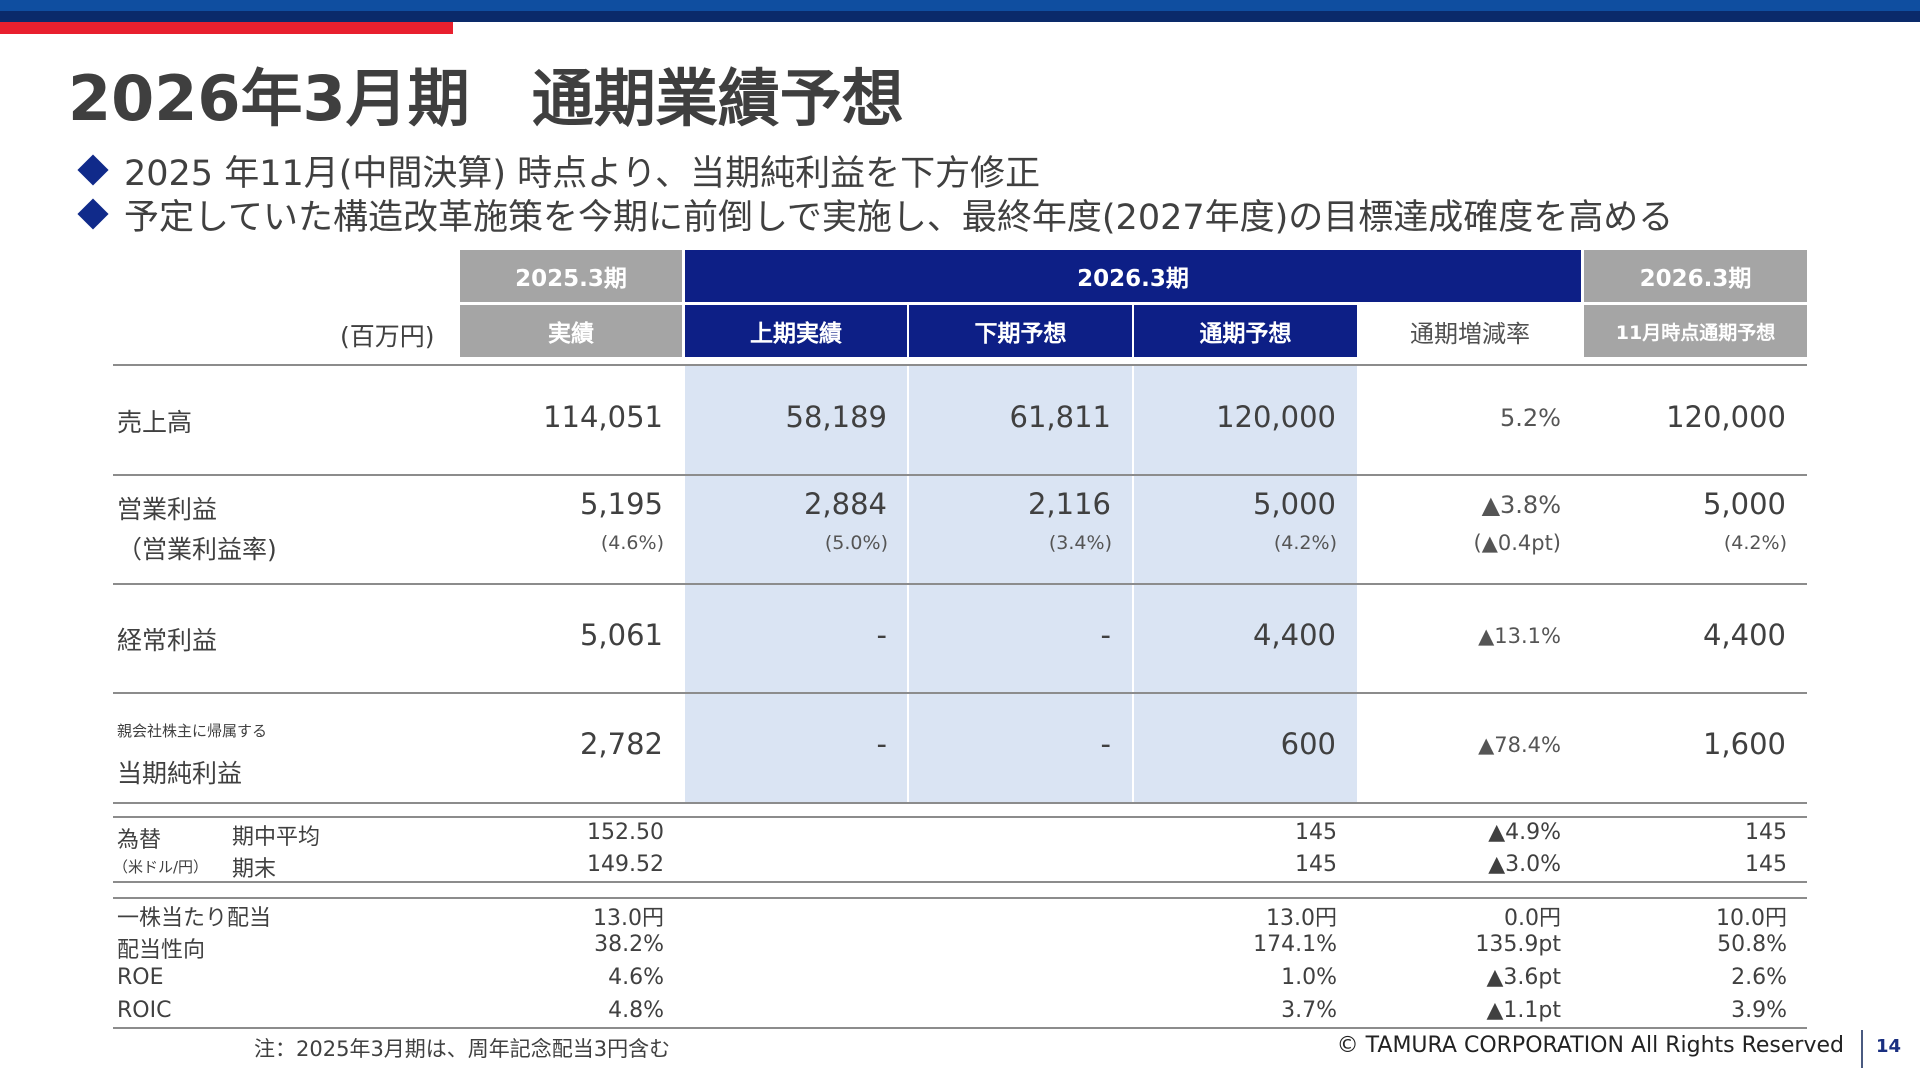  I want to click on cell-fy: 5,000, so click(1294, 504).